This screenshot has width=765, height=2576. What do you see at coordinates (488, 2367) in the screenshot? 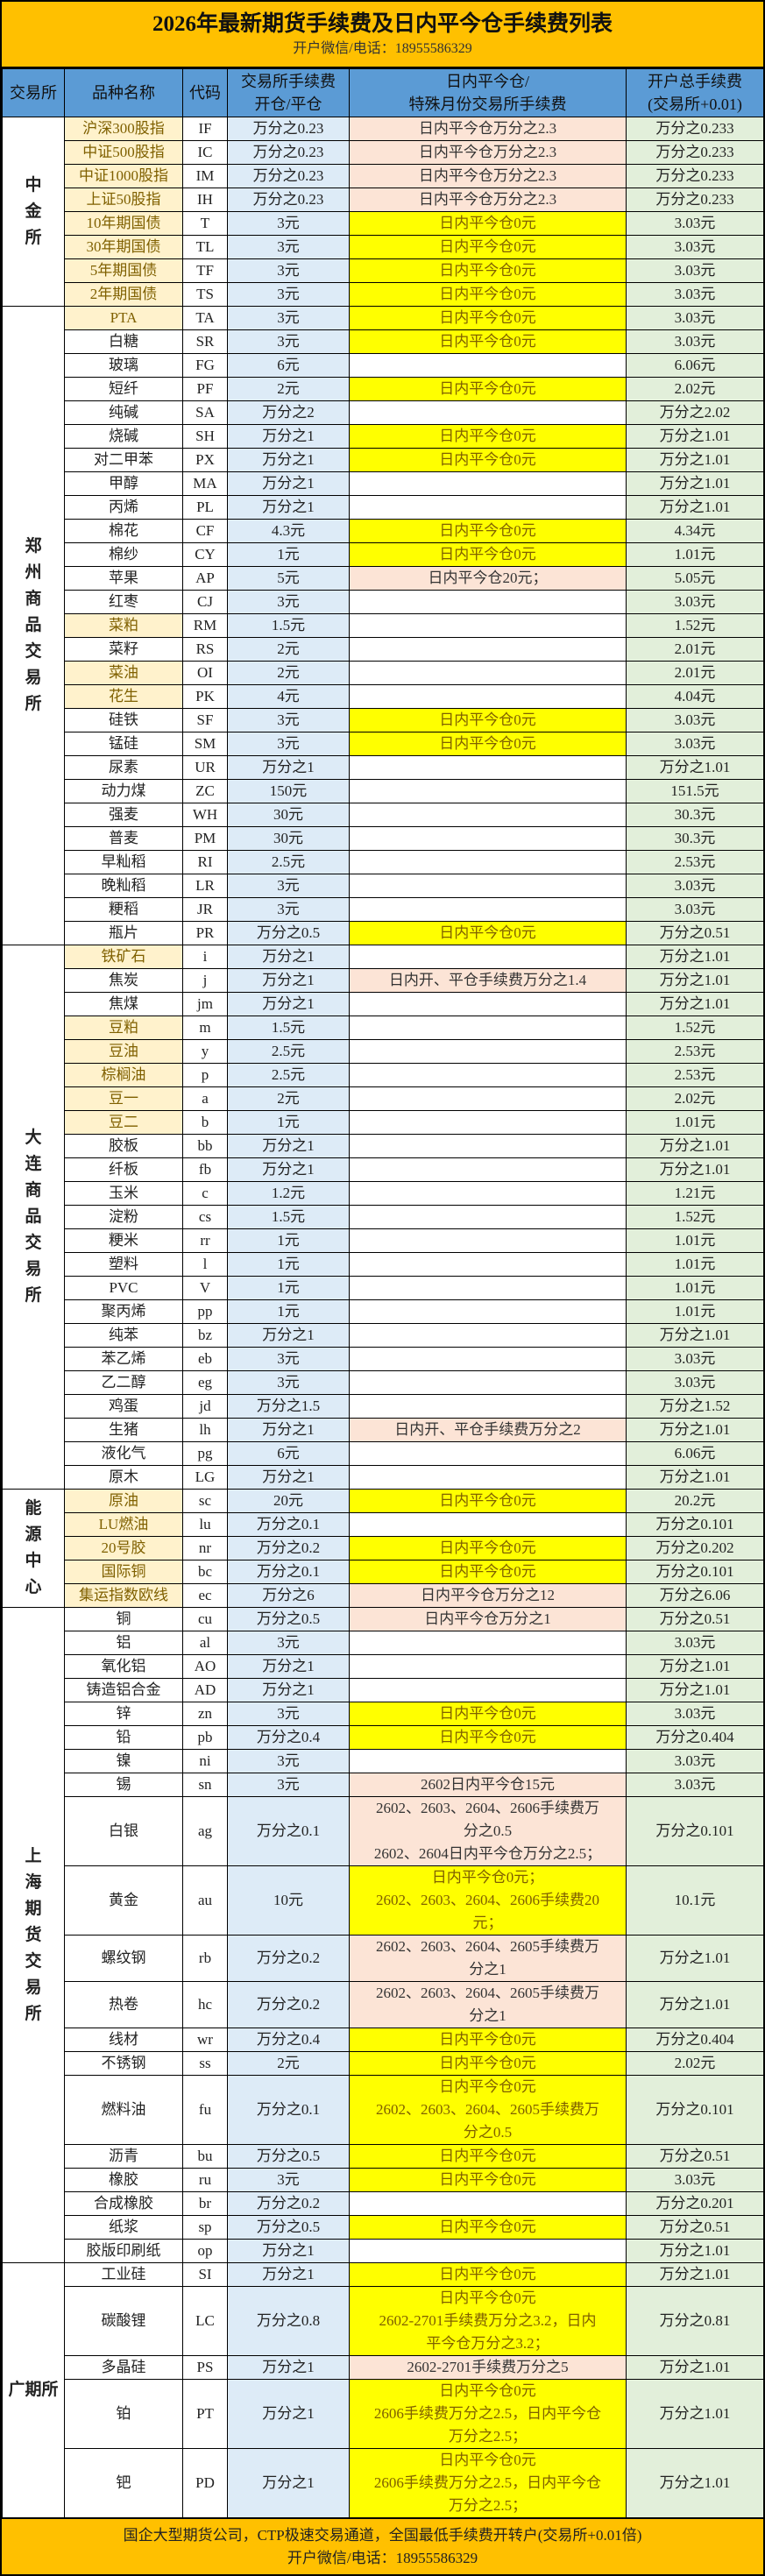
I see `intraday-fee: 2602-2701手续费万分之5` at bounding box center [488, 2367].